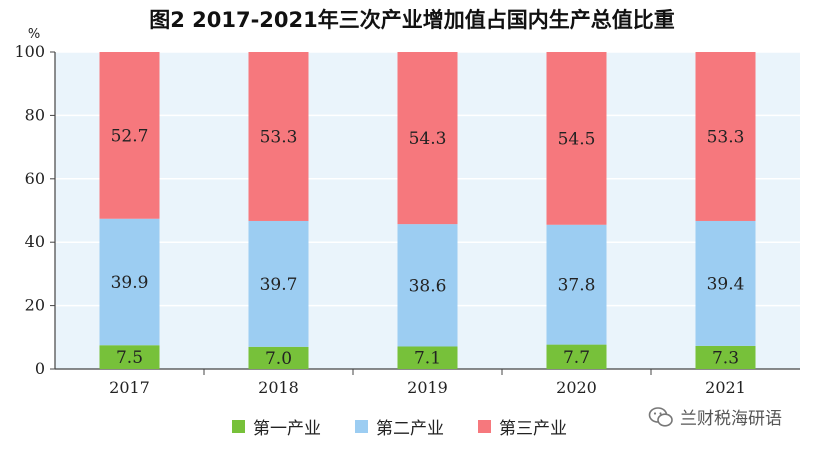  I want to click on bar-data-label: 7.1, so click(427, 359).